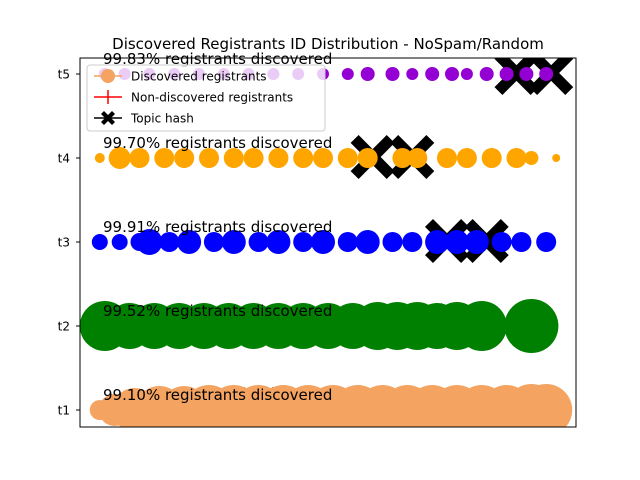  I want to click on y-tick-label-t5: t5, so click(64, 75).